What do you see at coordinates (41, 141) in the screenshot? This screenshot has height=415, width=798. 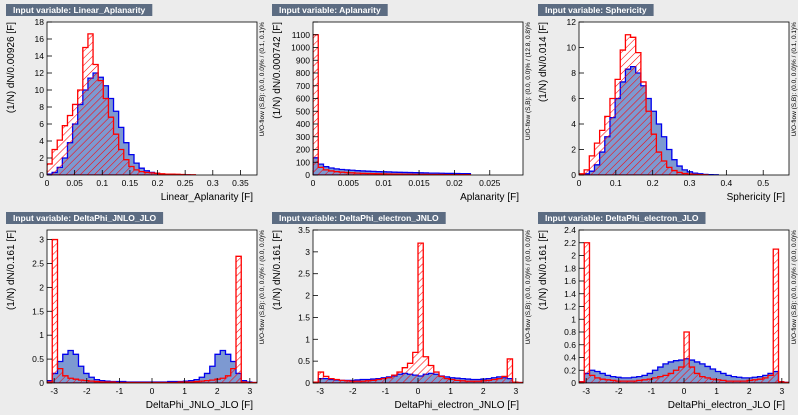 I see `y-tick-label: 4` at bounding box center [41, 141].